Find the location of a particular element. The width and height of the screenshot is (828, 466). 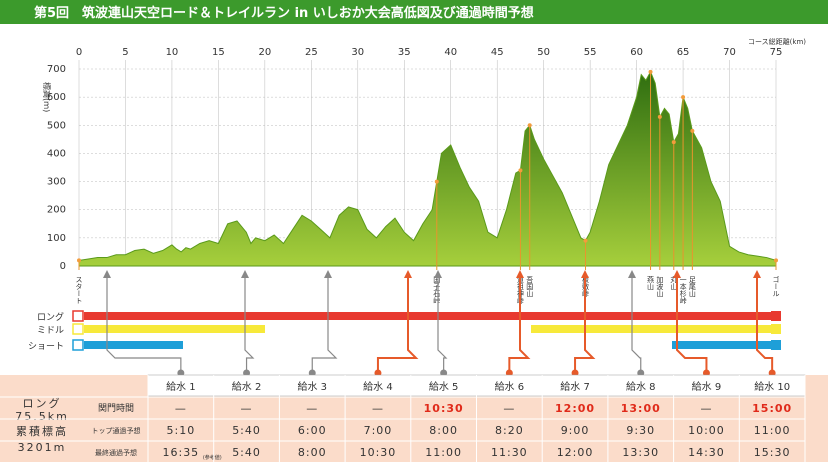

x-tick-label: 15 is located at coordinates (218, 52).